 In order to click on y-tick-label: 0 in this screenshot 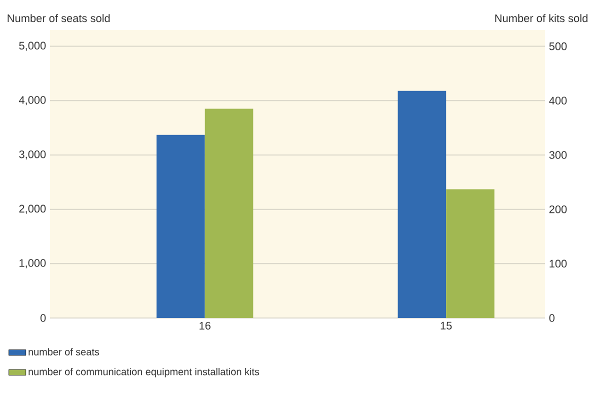, I will do `click(43, 318)`.